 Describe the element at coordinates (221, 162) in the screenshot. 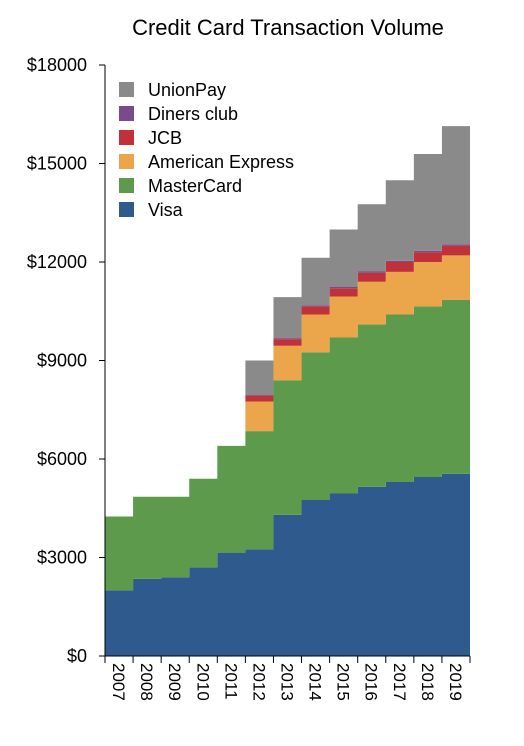

I see `legend-label: American Express` at that location.